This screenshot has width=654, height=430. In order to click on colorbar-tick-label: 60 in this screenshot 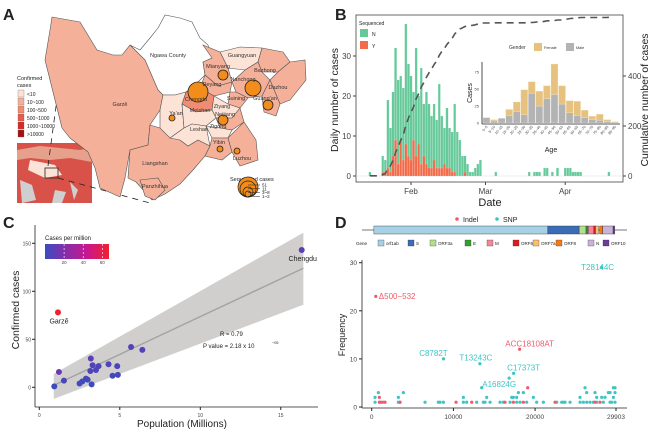, I will do `click(103, 262)`.